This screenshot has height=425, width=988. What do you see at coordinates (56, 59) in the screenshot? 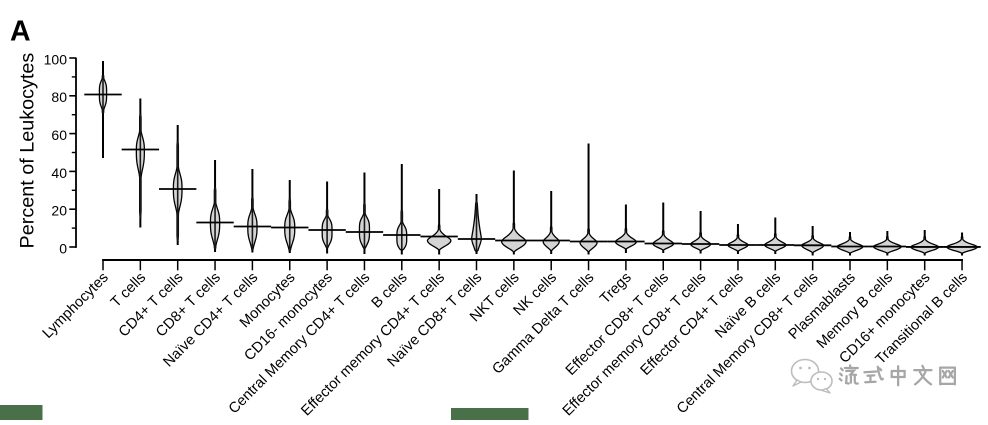
I see `svg-text: 100` at bounding box center [56, 59].